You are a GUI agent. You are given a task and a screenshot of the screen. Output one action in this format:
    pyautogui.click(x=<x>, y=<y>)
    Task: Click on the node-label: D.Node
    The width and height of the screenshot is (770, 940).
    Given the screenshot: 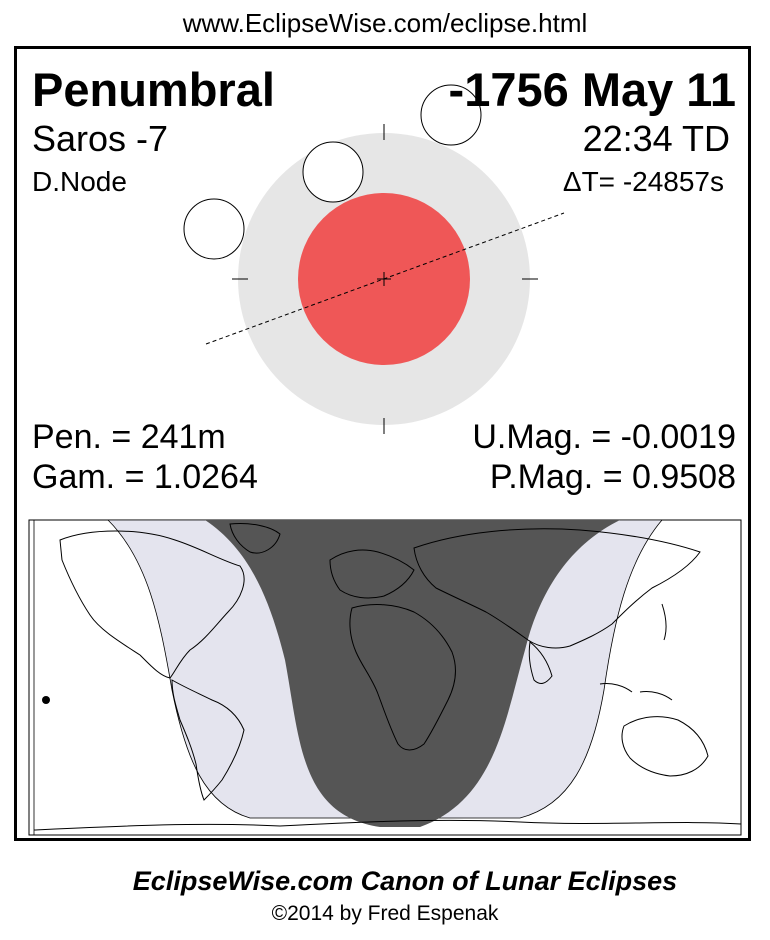 What is the action you would take?
    pyautogui.click(x=79, y=181)
    